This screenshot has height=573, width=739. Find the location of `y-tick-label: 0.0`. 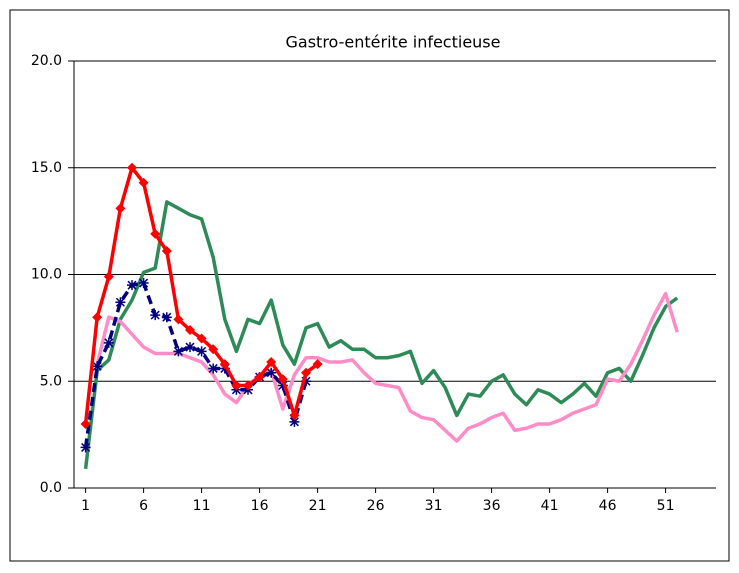

y-tick-label: 0.0 is located at coordinates (51, 488).